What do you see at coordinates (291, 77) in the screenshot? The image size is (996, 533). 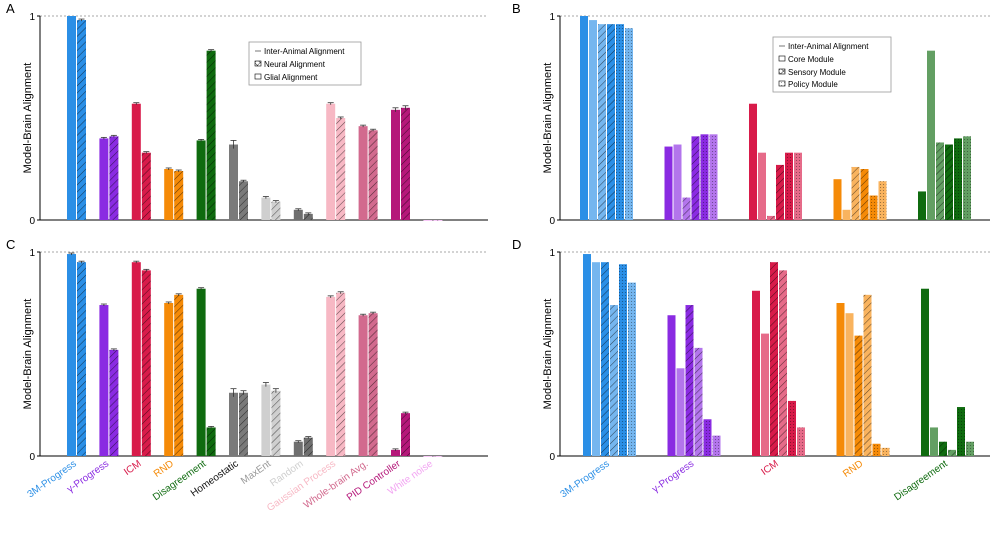 I see `legend-a-entry-glial: Glial Alignment` at bounding box center [291, 77].